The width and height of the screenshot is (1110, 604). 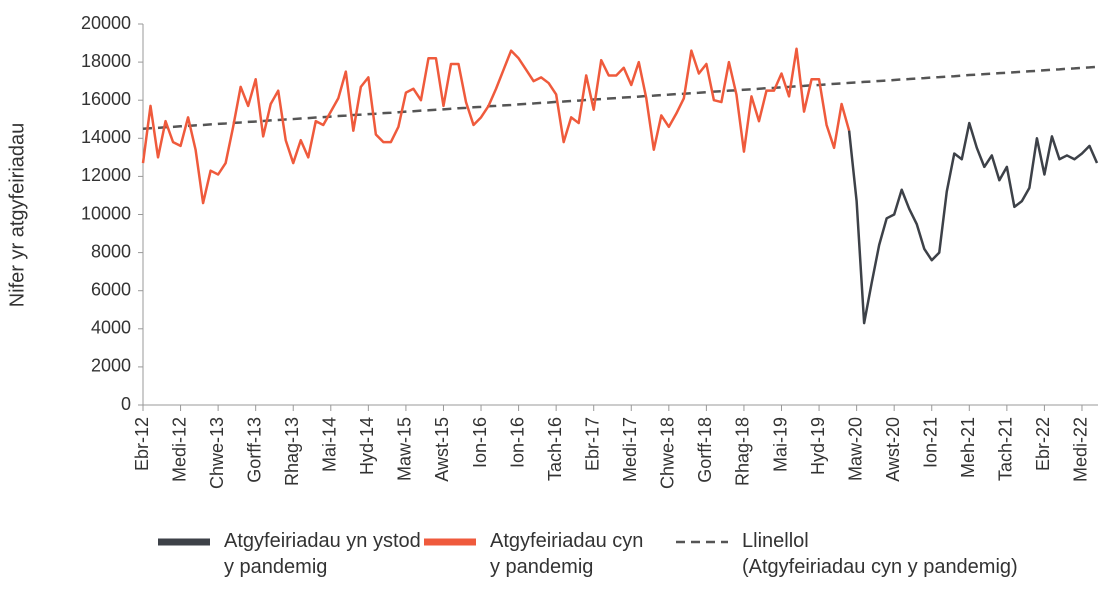 I want to click on series-line, so click(x=973, y=223).